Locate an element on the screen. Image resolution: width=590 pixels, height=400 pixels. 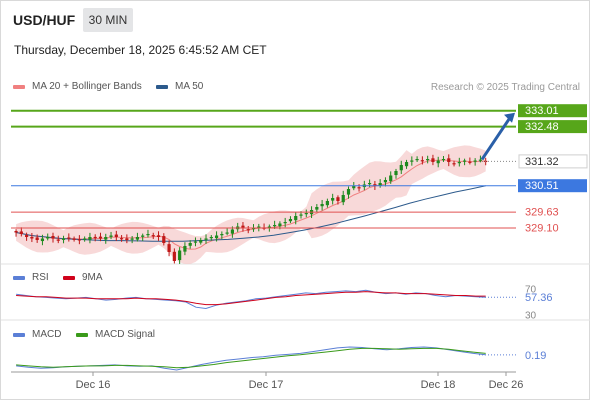
ma50-line is located at coordinates (251, 213).